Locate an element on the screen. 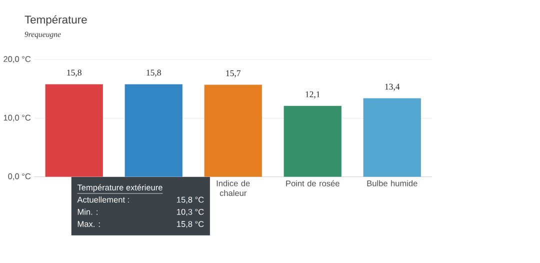  data-label: 13,4 is located at coordinates (392, 88).